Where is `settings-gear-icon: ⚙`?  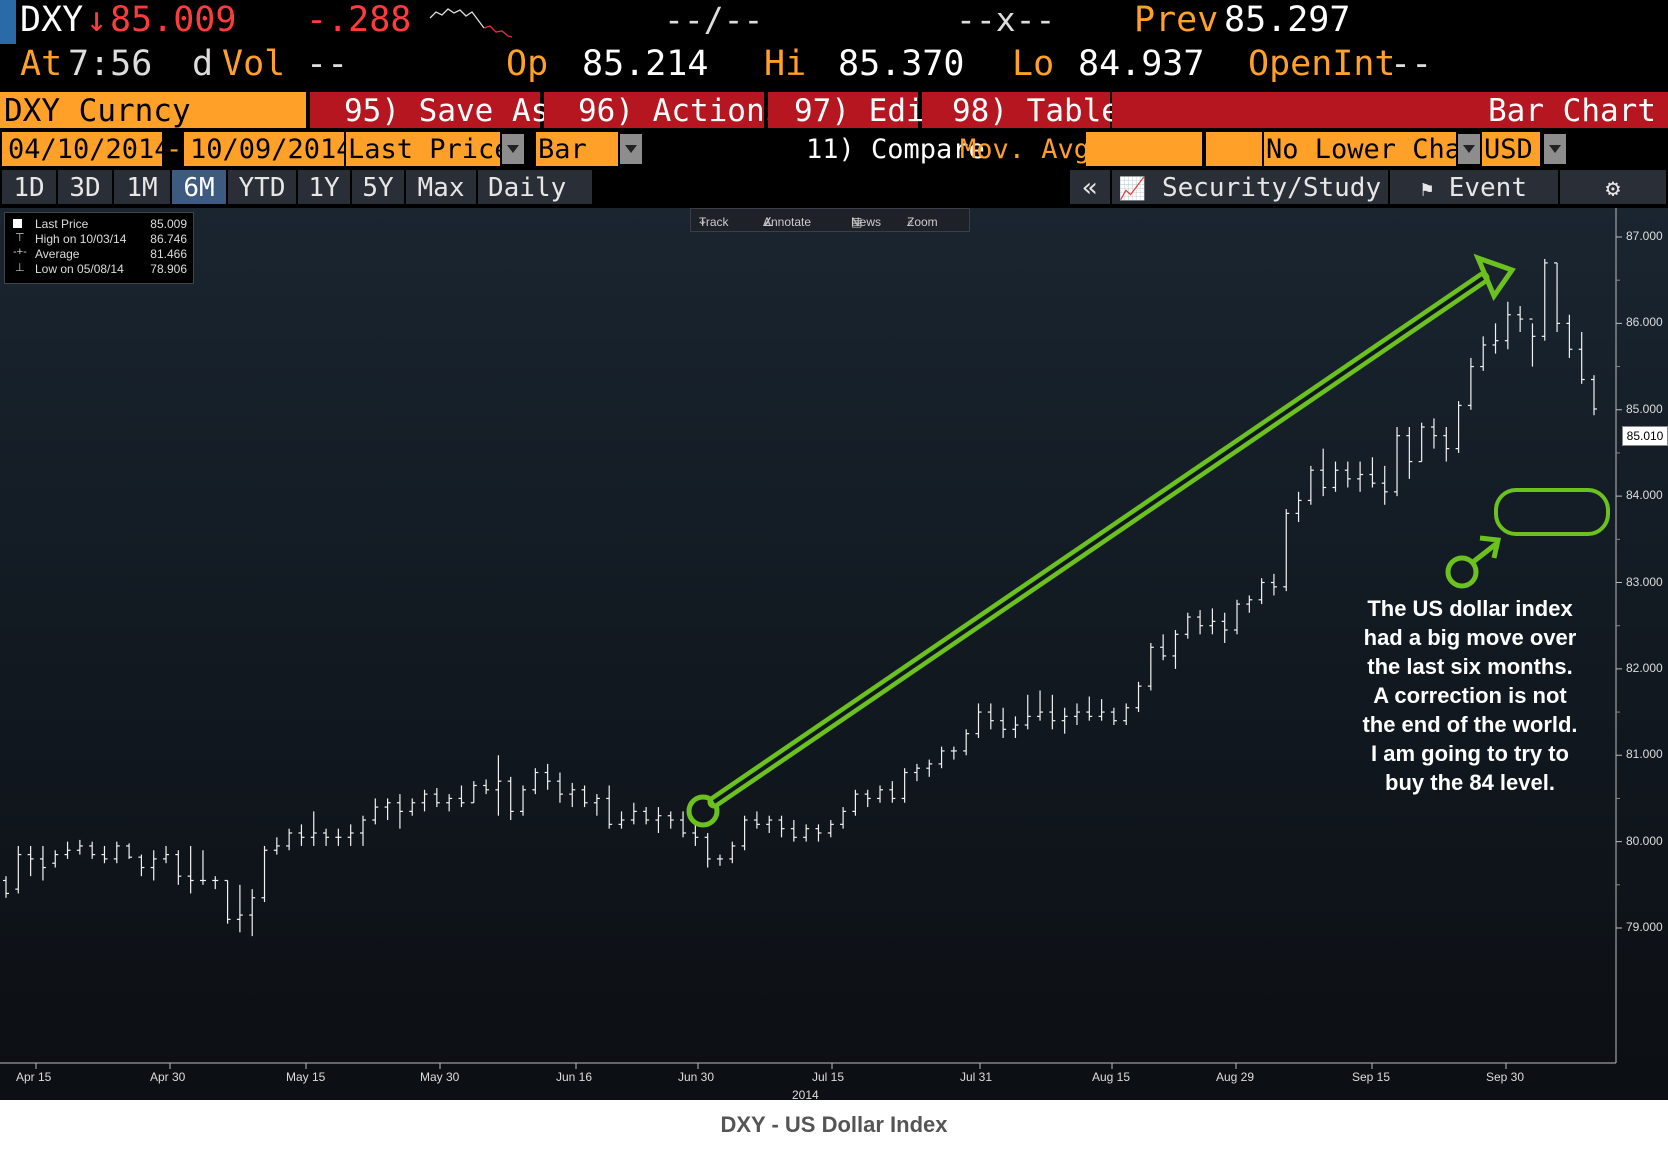
settings-gear-icon: ⚙ is located at coordinates (1613, 187).